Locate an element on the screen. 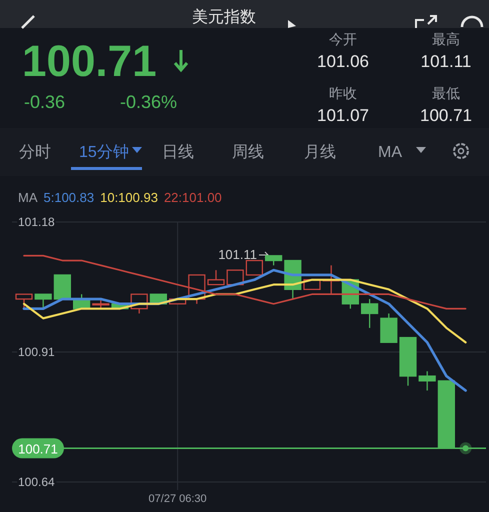  text: 5:100.83 is located at coordinates (69, 197).